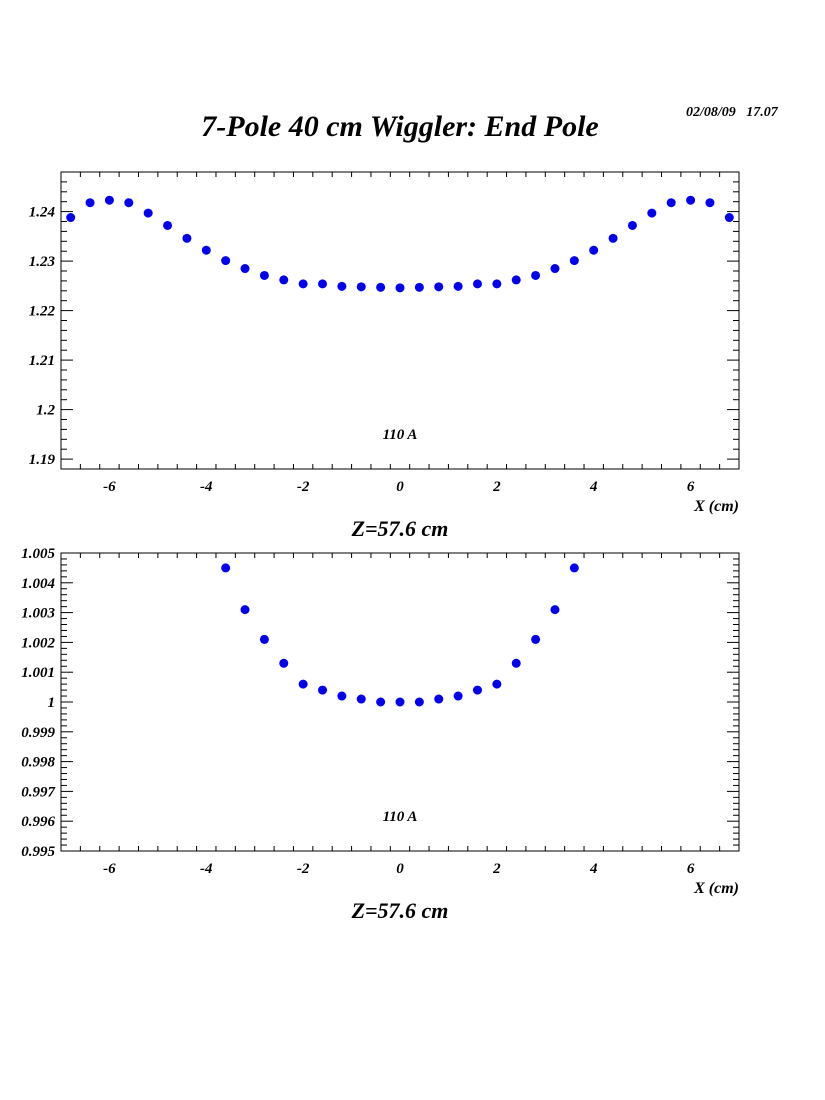  Describe the element at coordinates (42, 312) in the screenshot. I see `y-tick-label: 1.22` at that location.